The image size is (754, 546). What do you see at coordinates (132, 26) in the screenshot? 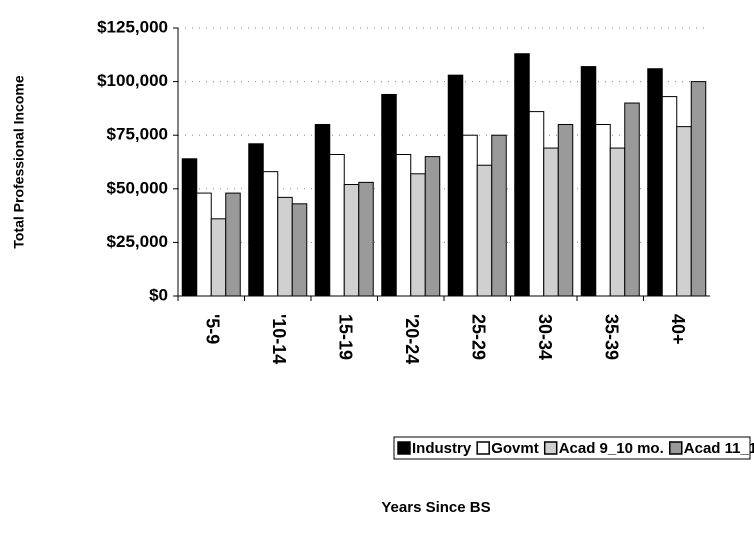
I see `y-tick-label: $125,000` at bounding box center [132, 26].